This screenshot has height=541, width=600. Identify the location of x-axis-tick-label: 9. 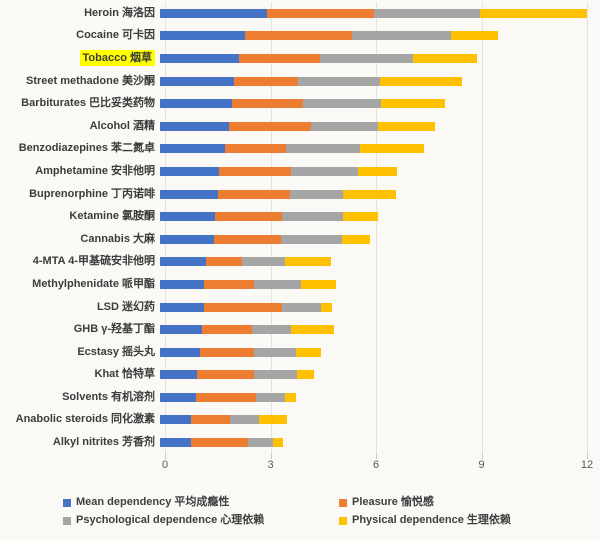
(481, 465).